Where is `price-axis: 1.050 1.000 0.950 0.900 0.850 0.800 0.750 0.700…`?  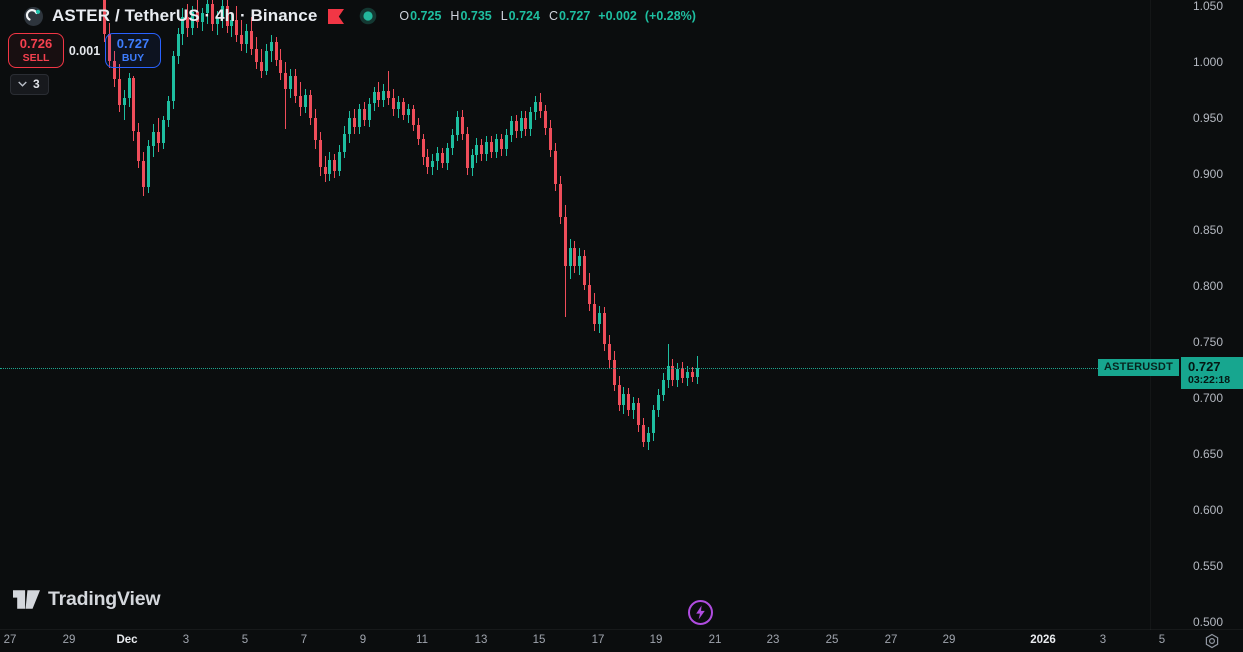
price-axis: 1.050 1.000 0.950 0.900 0.850 0.800 0.750 0.700… is located at coordinates (1196, 315).